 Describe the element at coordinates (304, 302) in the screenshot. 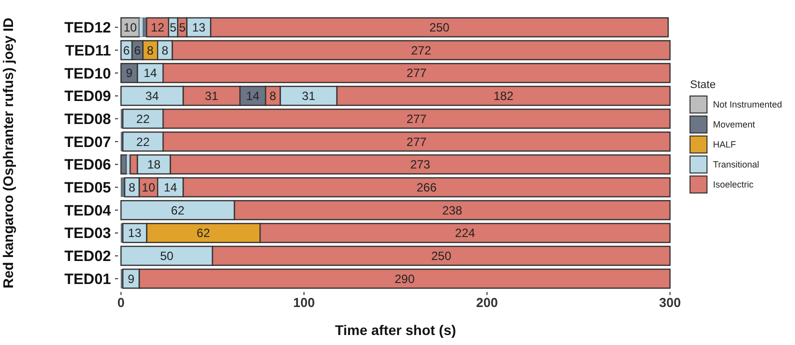

I see `x-tick-label: 100` at that location.